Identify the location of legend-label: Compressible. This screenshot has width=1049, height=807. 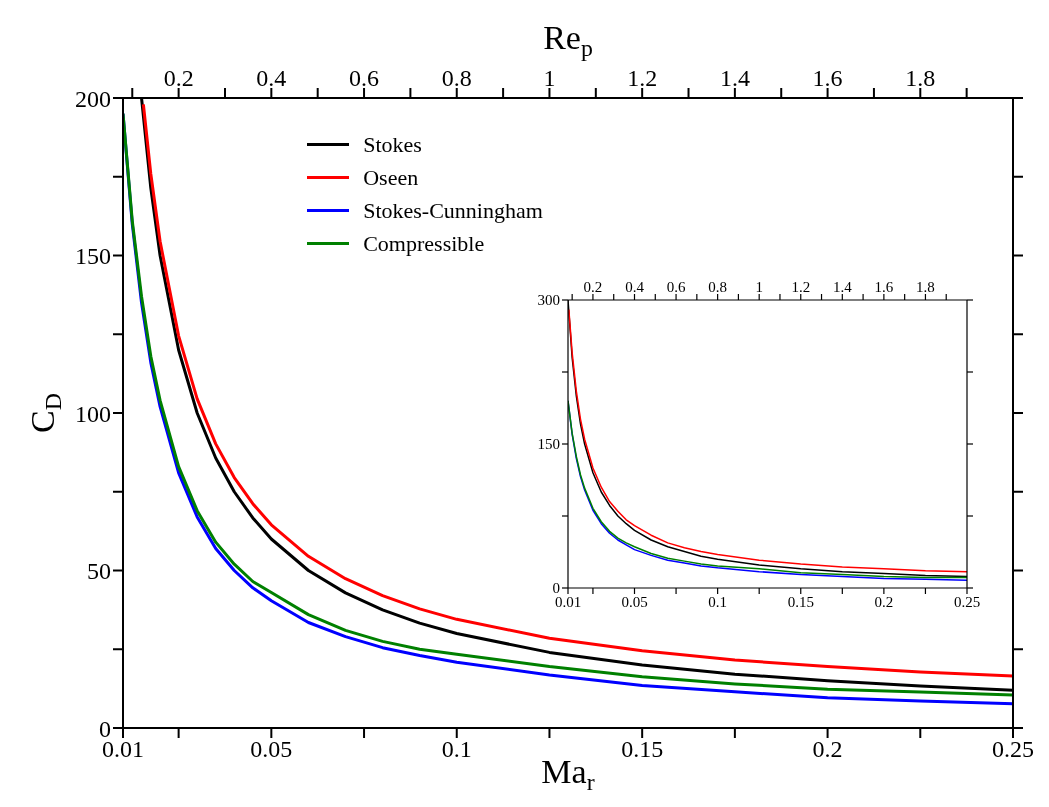
(424, 244).